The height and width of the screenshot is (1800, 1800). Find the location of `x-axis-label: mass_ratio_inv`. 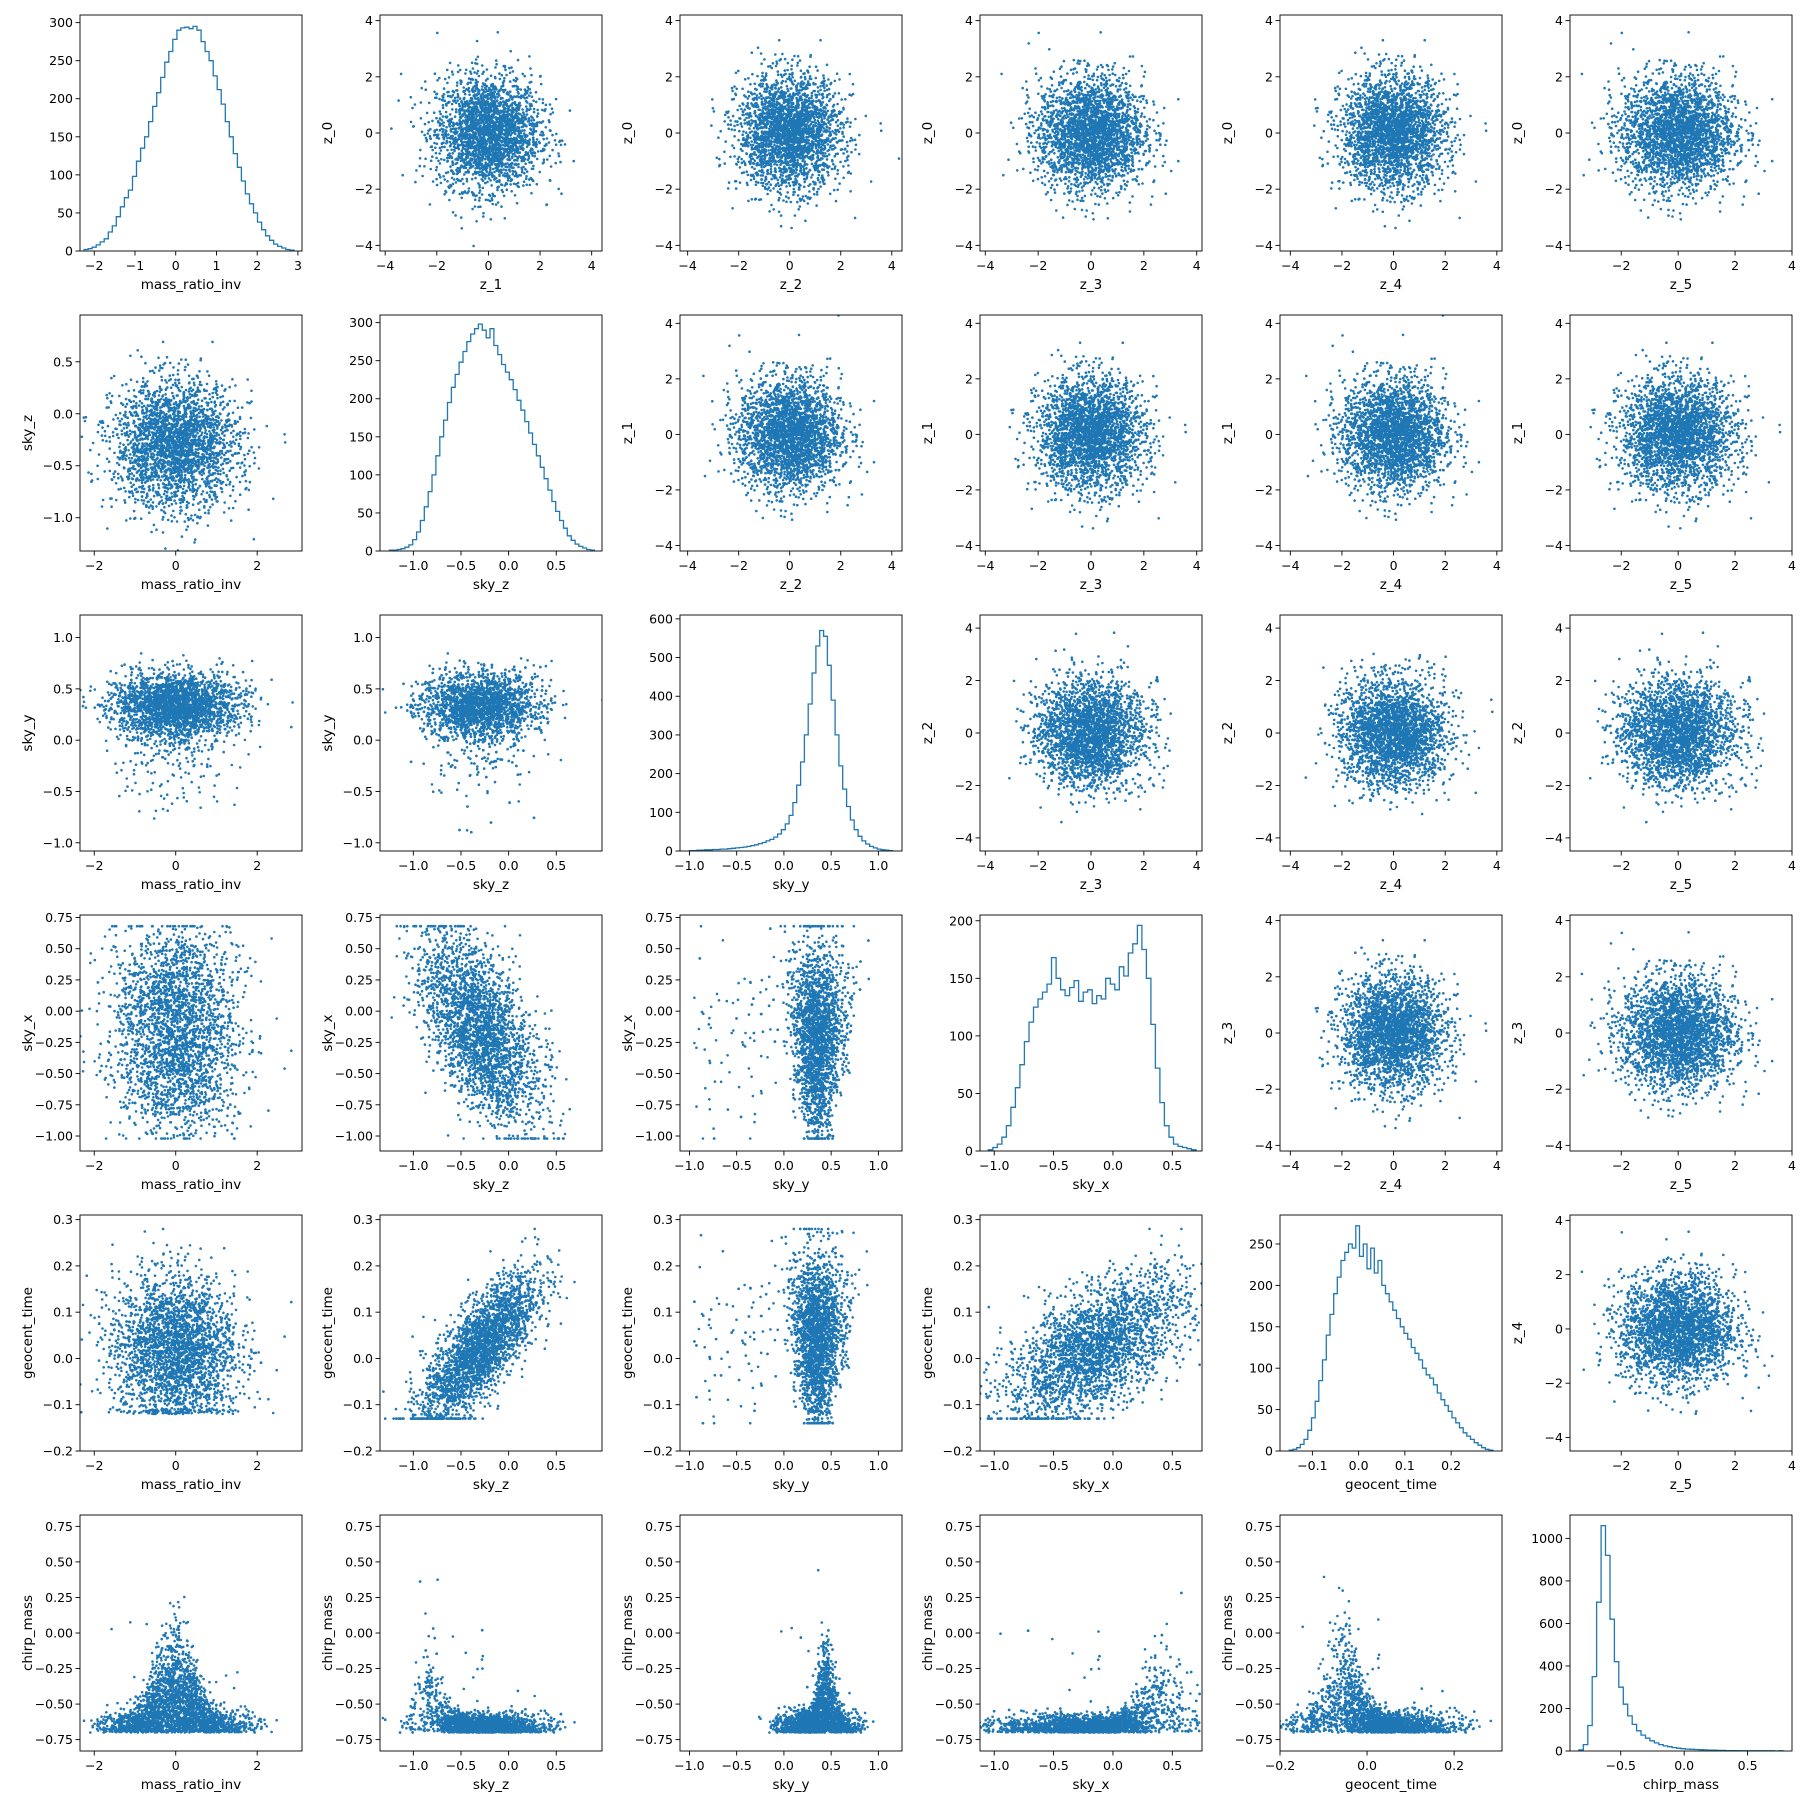

x-axis-label: mass_ratio_inv is located at coordinates (191, 285).